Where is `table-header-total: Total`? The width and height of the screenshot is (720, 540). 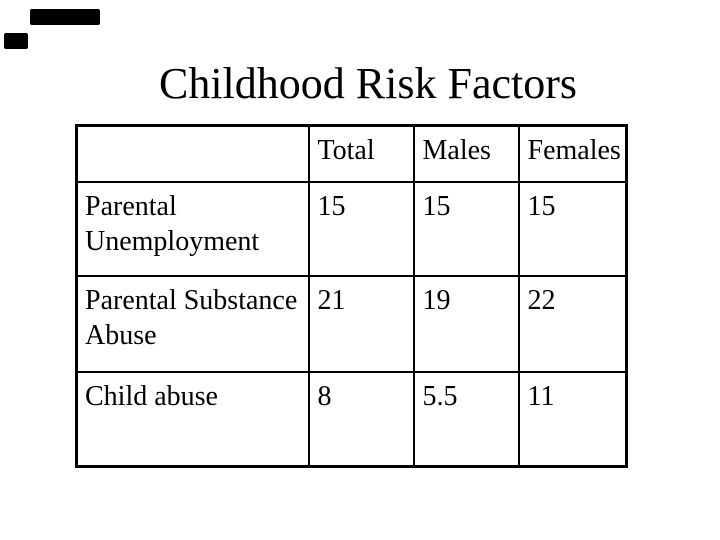 table-header-total: Total is located at coordinates (361, 153).